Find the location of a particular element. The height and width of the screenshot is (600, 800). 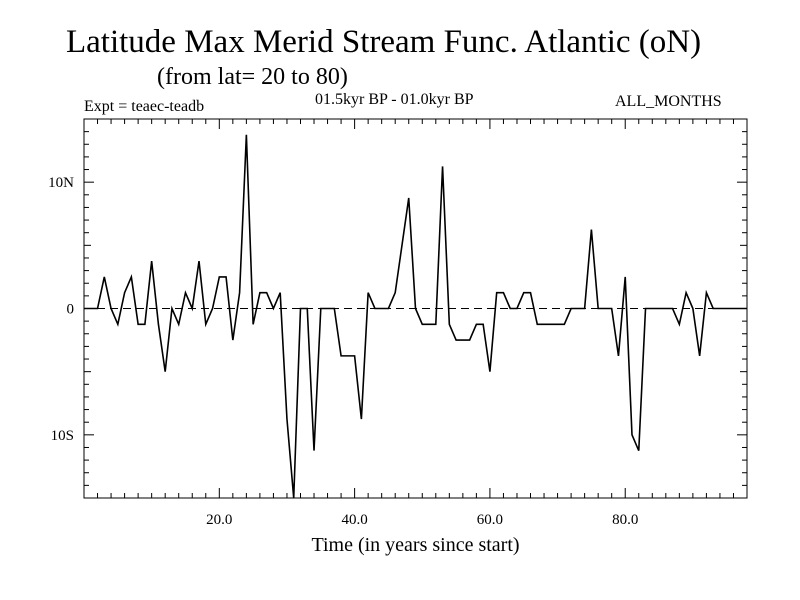

y-tick-label: 10S is located at coordinates (62, 436).